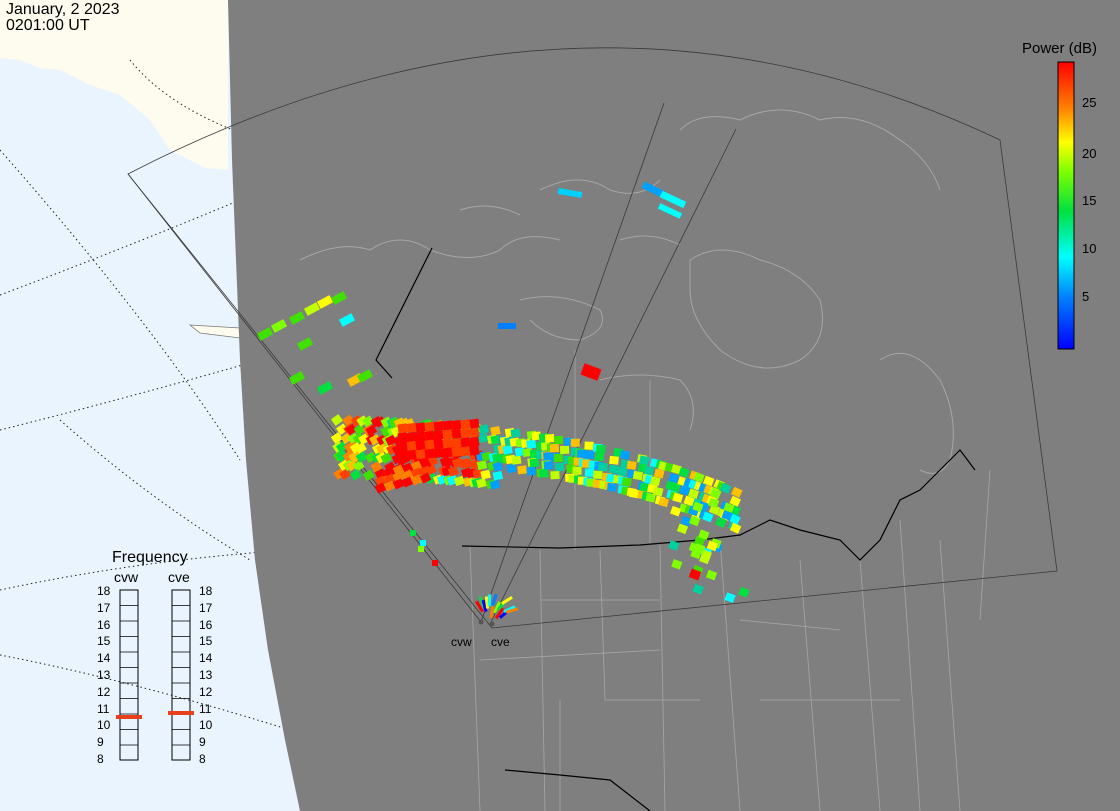 The image size is (1120, 811). Describe the element at coordinates (1089, 200) in the screenshot. I see `power-tick-label: 15` at that location.